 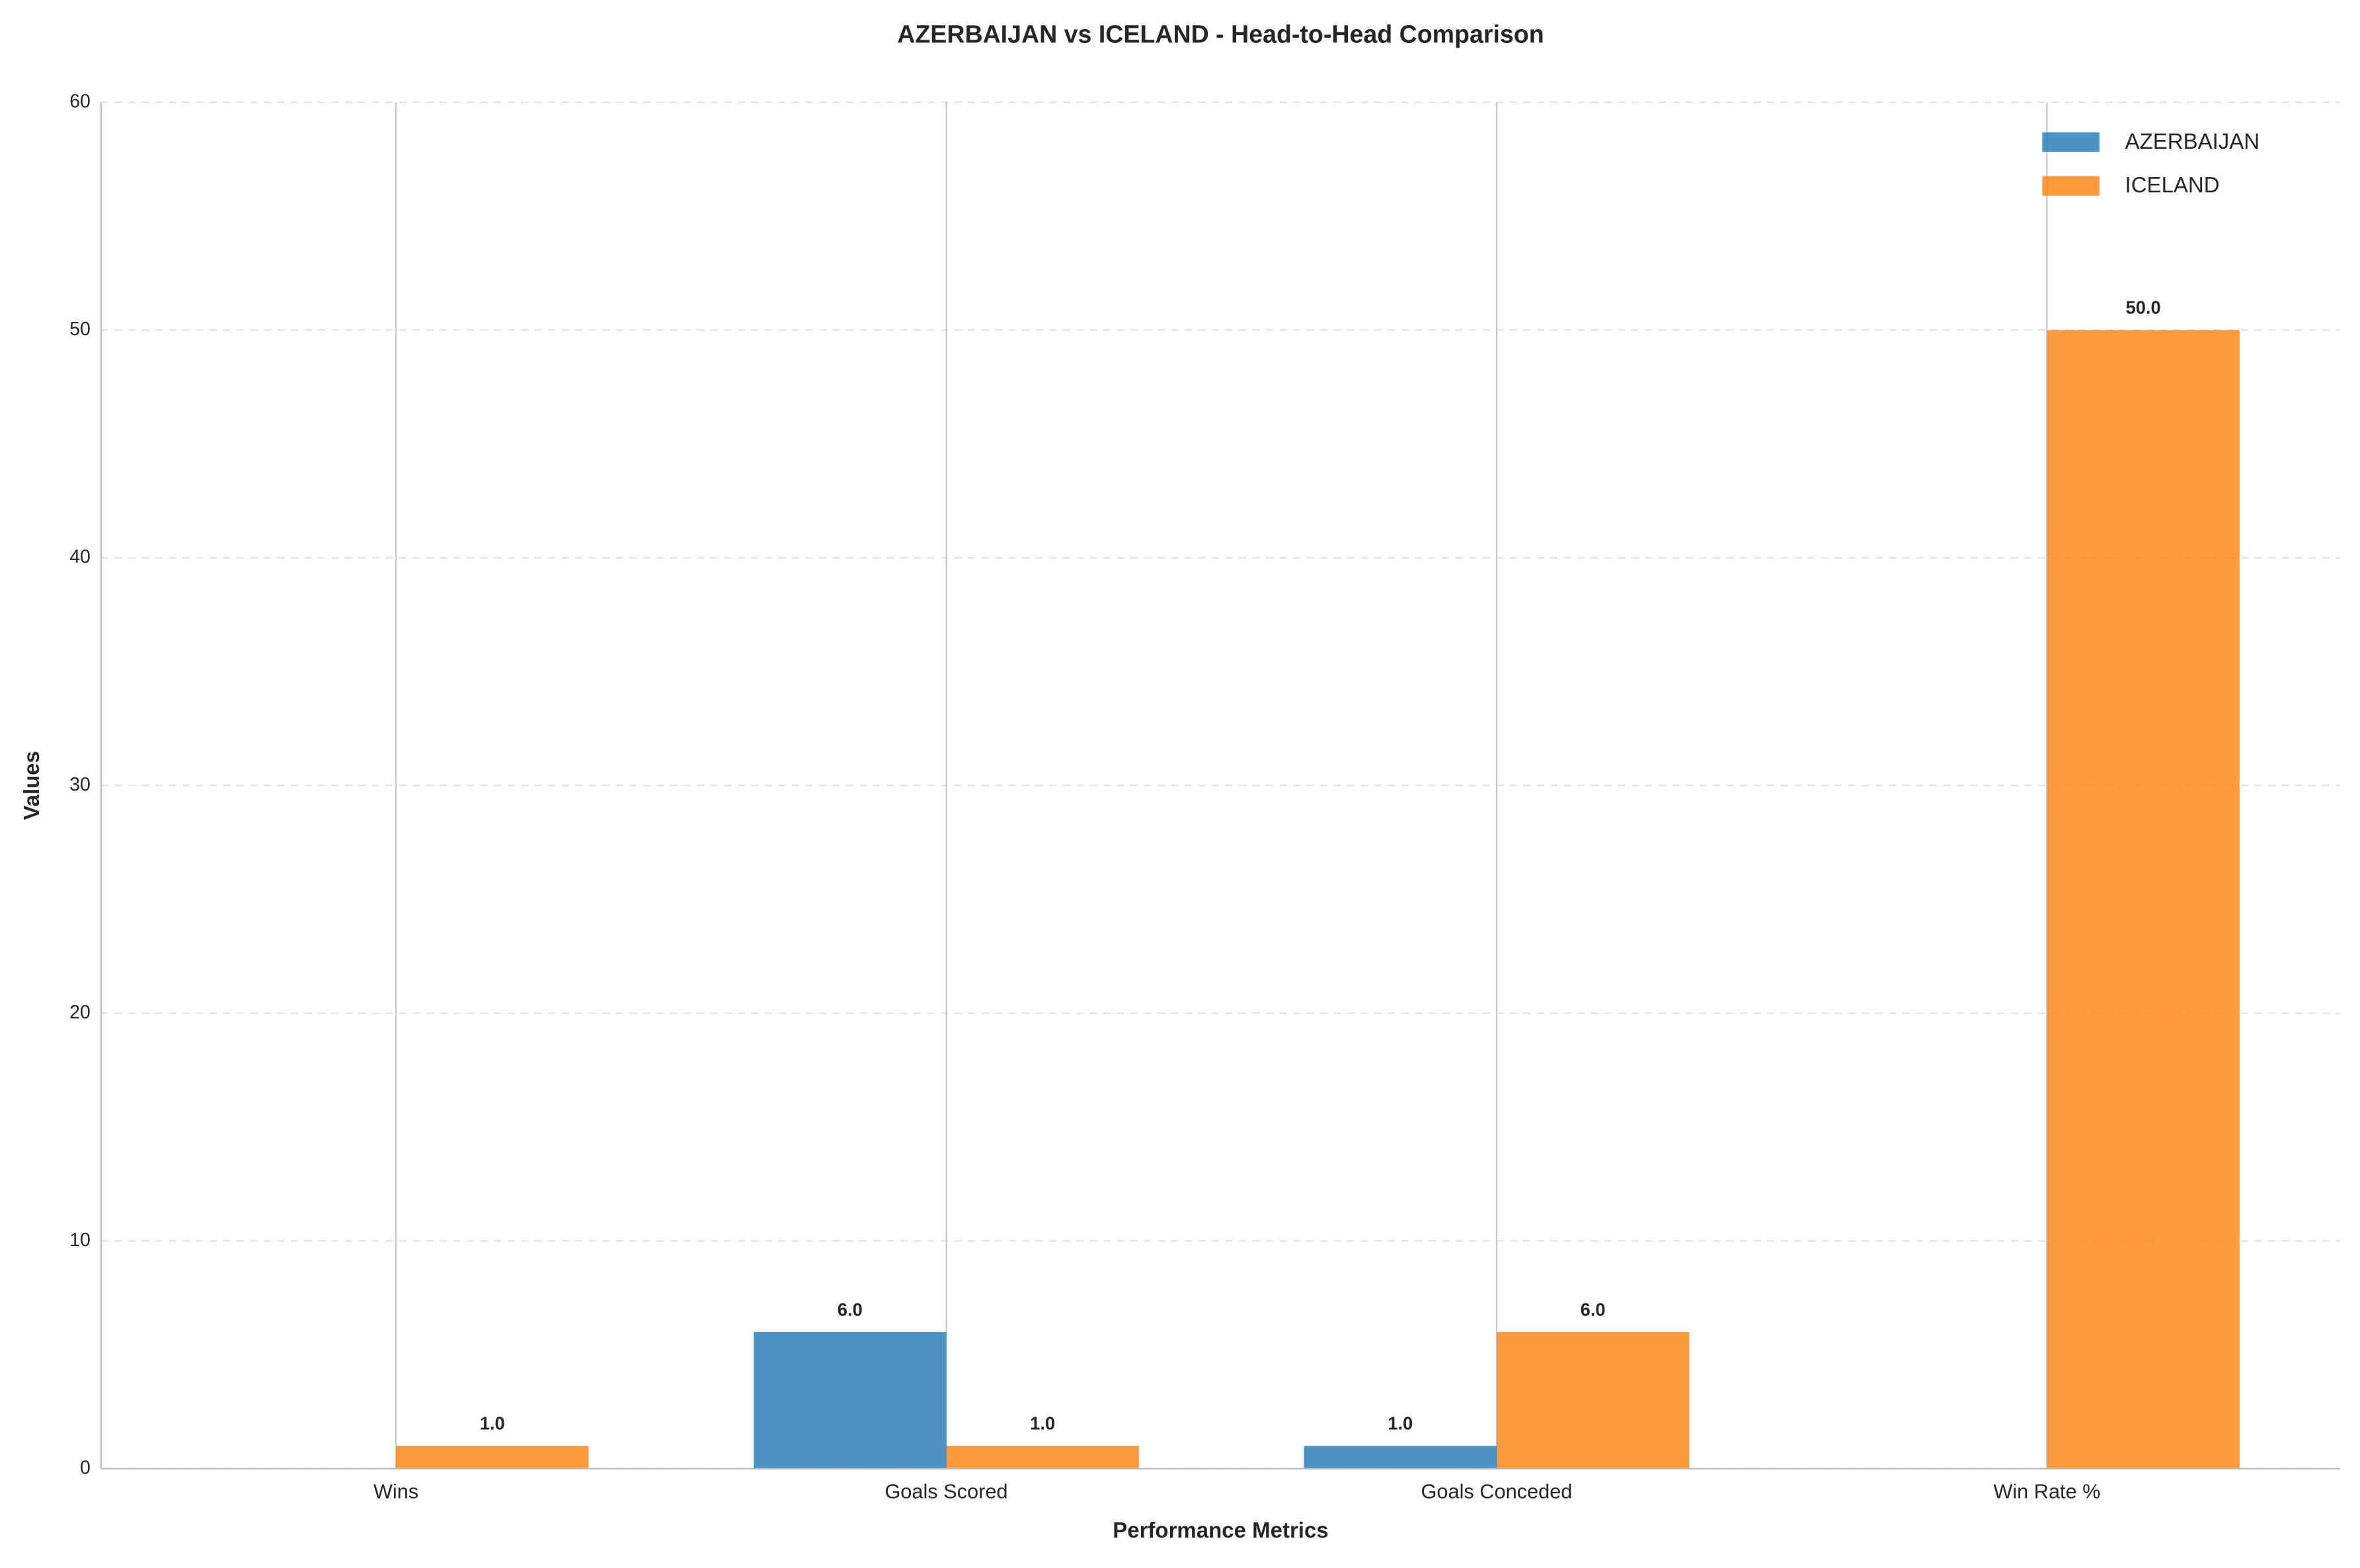 I want to click on value-label: 50.0, so click(x=2143, y=307).